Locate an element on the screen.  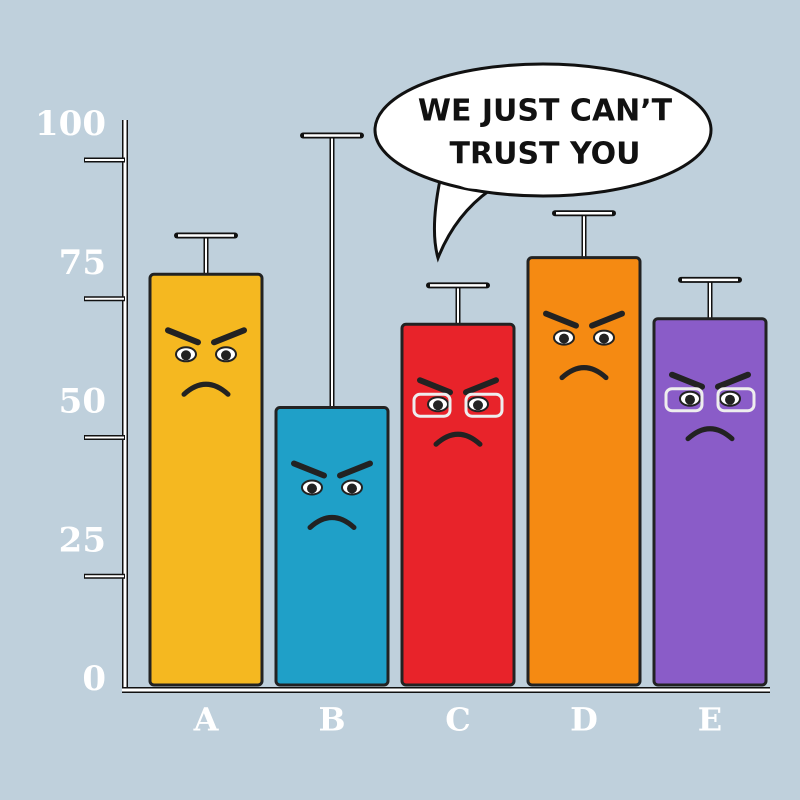
y-tick-label: 75 is located at coordinates (82, 263).